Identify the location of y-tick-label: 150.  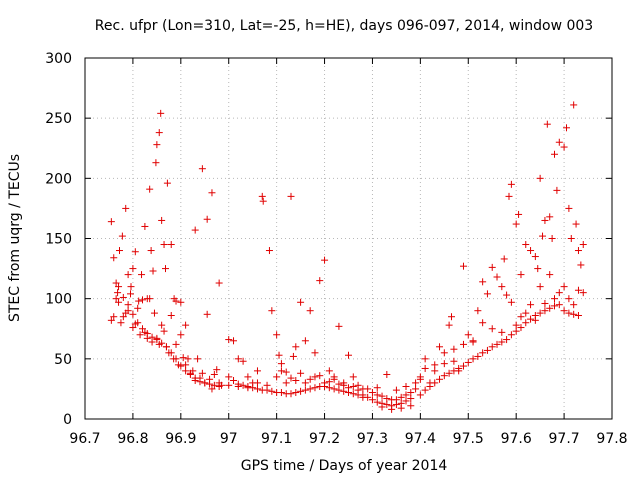
(58, 240).